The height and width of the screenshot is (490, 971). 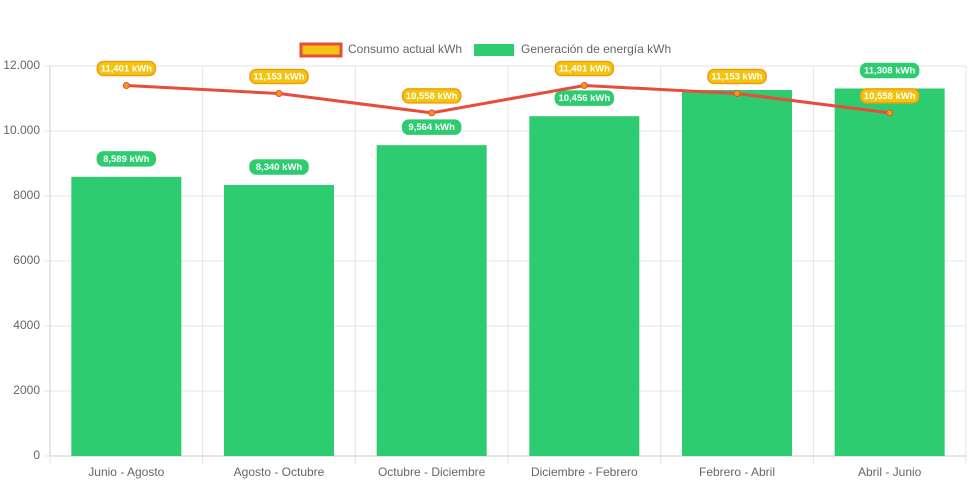 I want to click on y-tick-label: 0, so click(x=36, y=455).